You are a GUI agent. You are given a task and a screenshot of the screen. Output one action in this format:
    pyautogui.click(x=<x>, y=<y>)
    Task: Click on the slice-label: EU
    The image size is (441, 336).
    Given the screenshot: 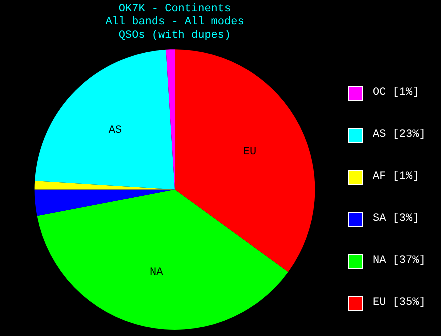 What is the action you would take?
    pyautogui.click(x=250, y=152)
    